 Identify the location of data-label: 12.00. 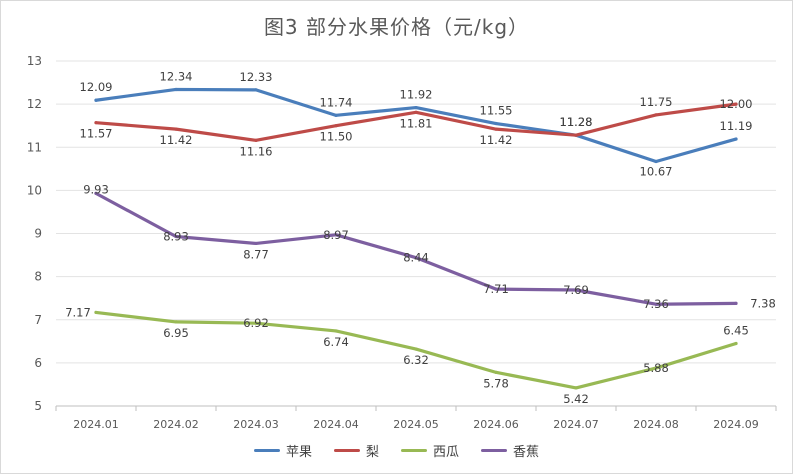
(736, 104).